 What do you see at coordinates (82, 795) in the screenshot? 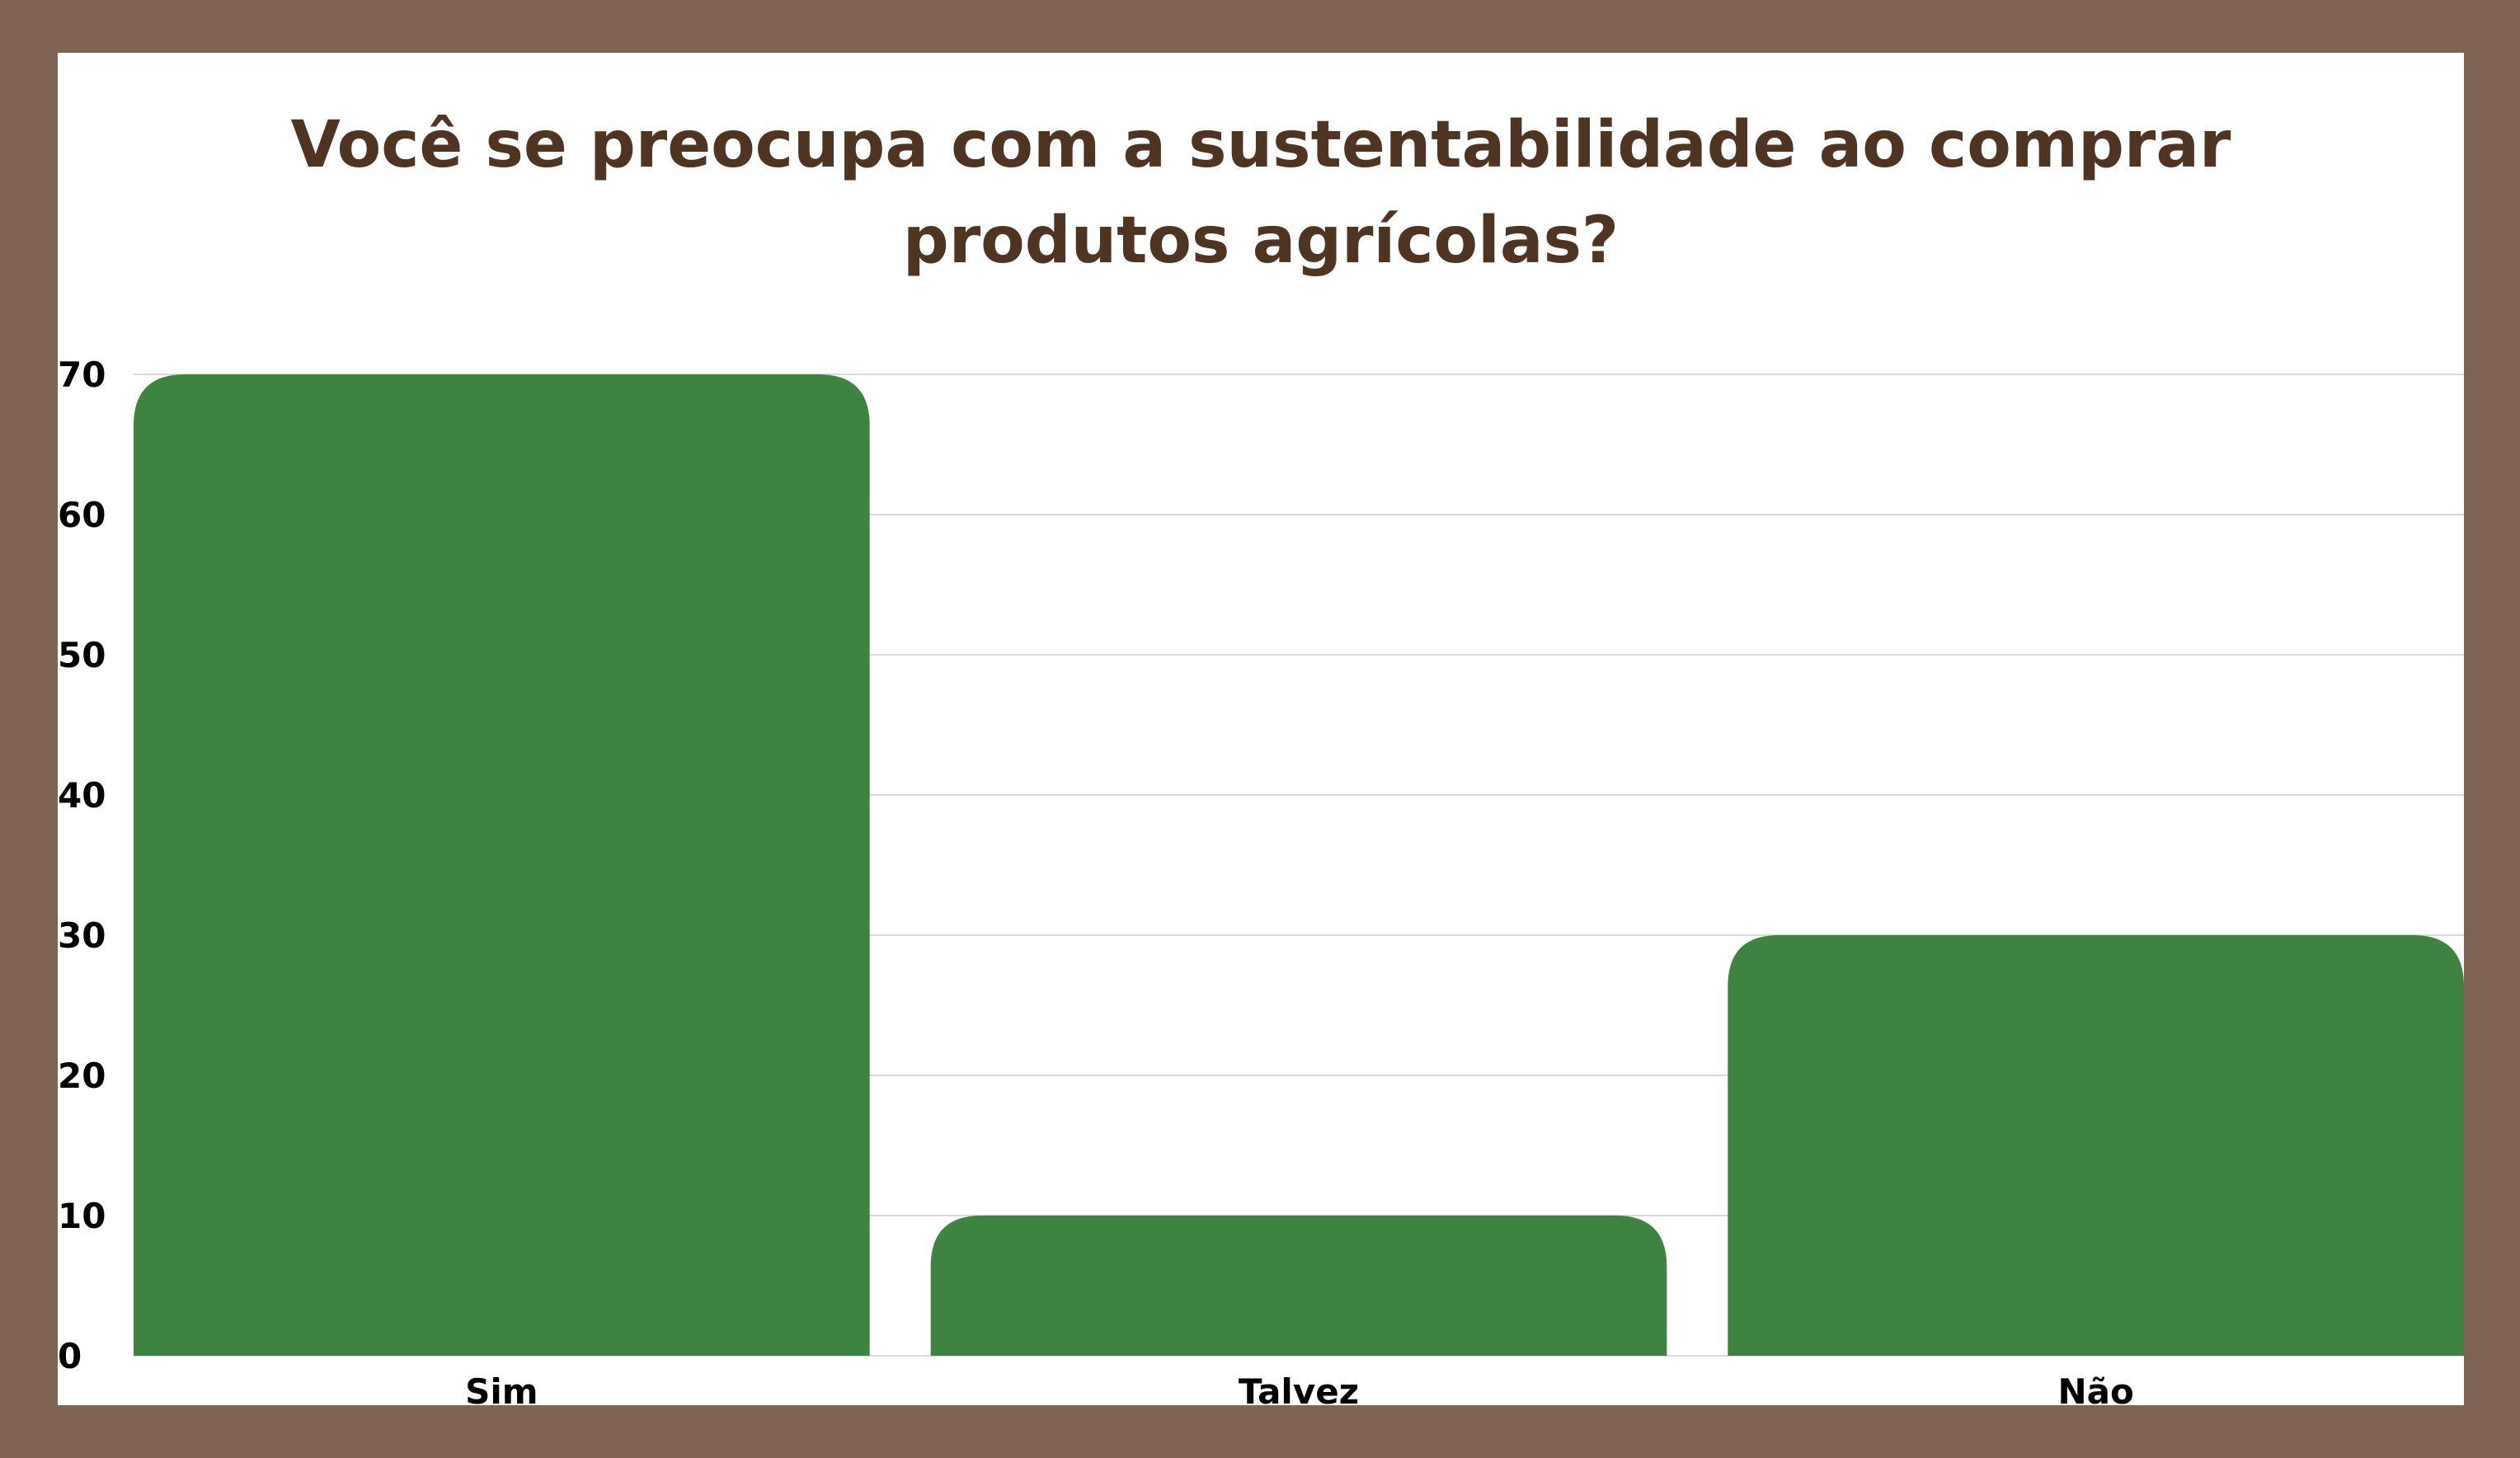
I see `y-tick-label: 40` at bounding box center [82, 795].